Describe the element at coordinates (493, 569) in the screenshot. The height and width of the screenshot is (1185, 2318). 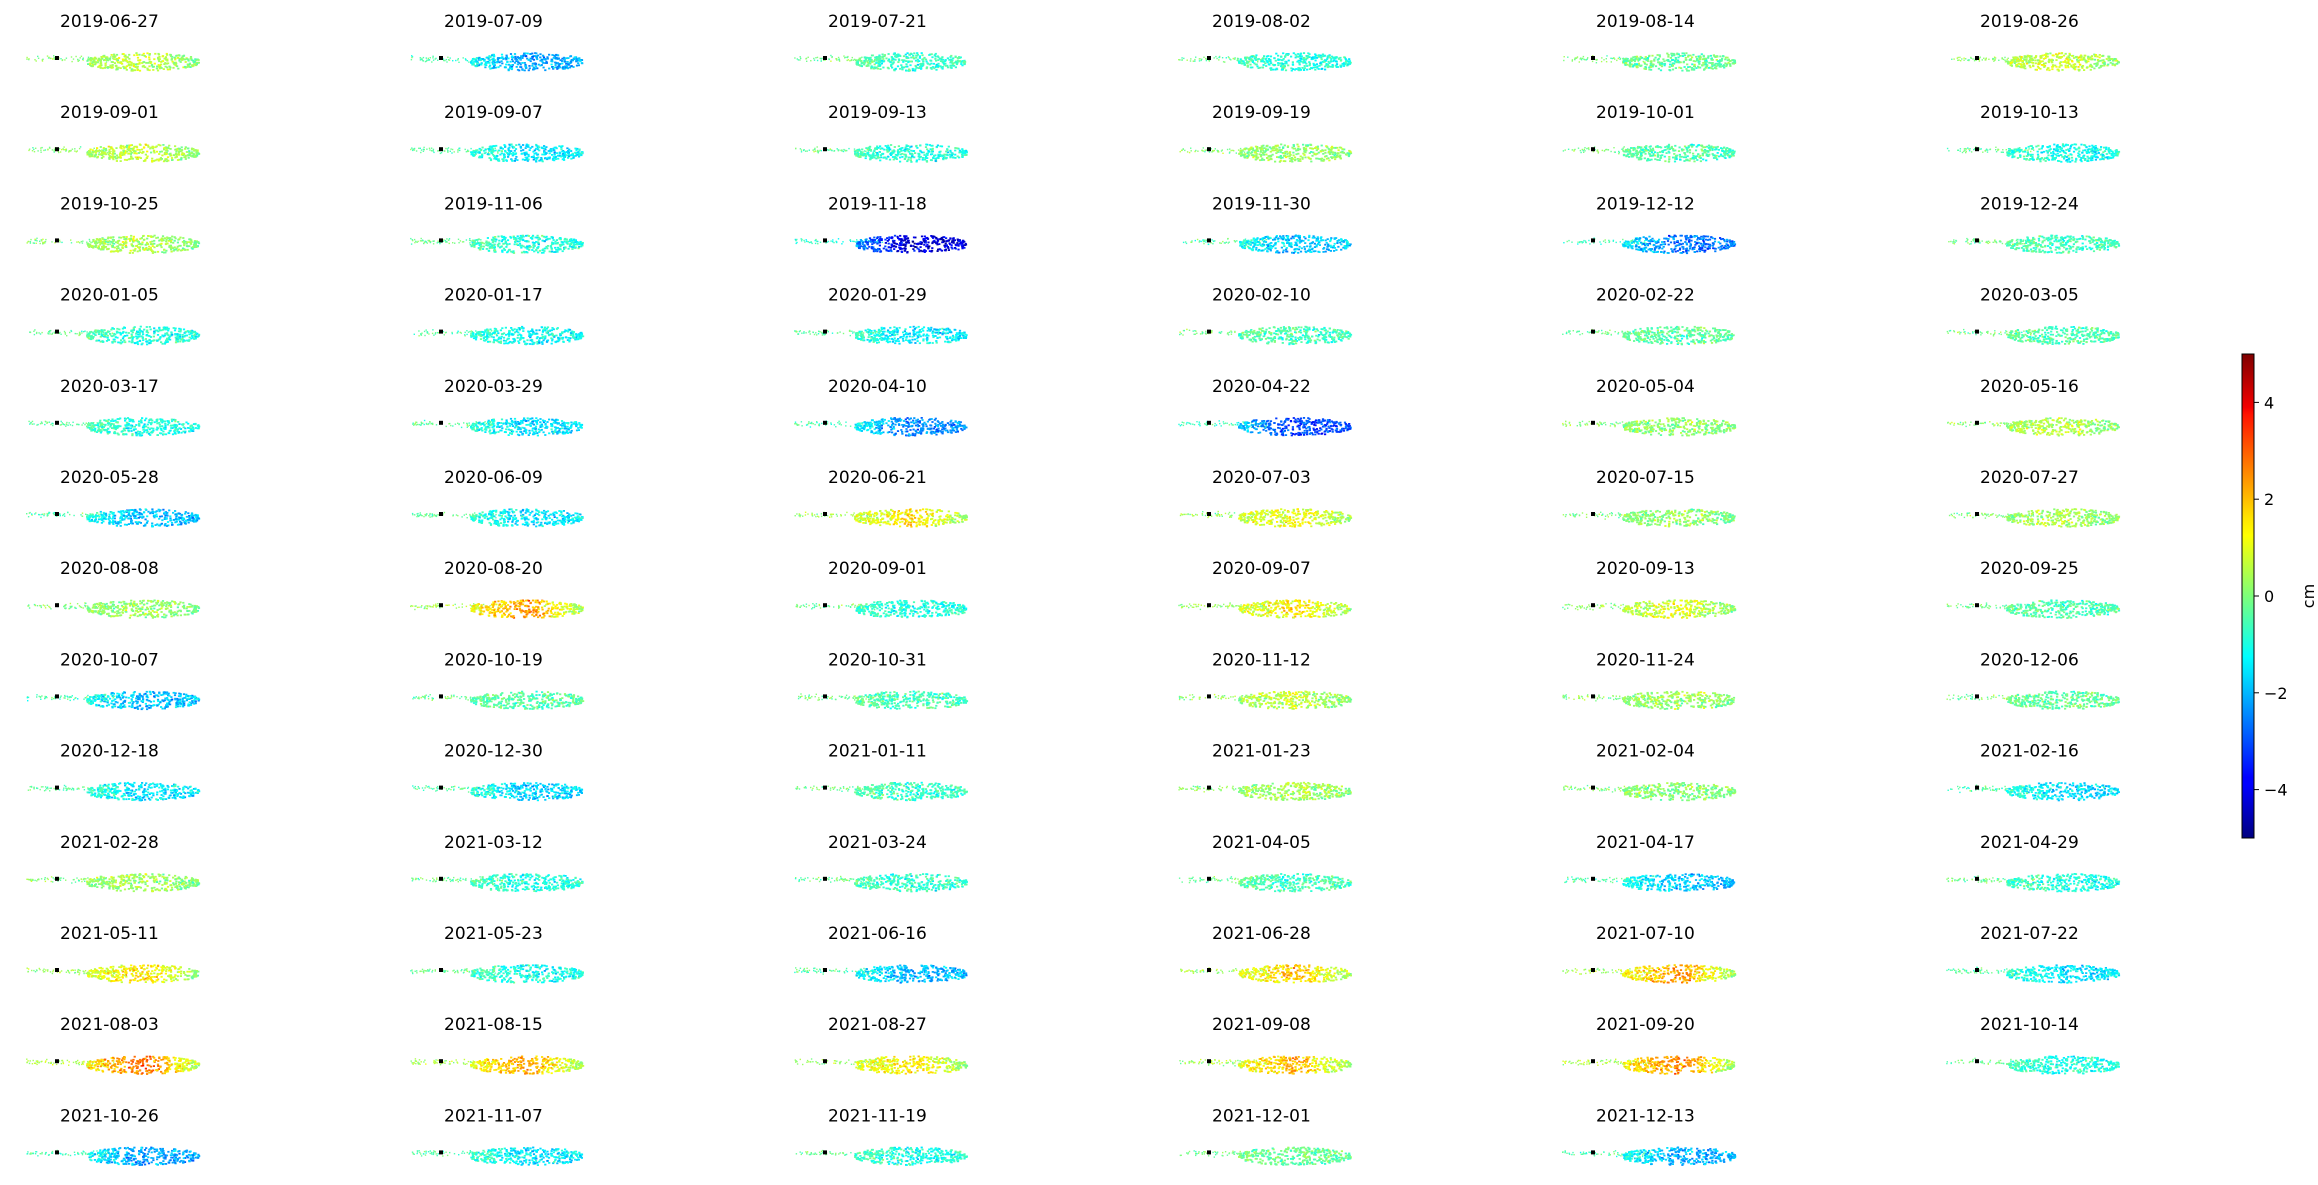
I see `panel-title: 2020-08-20` at that location.